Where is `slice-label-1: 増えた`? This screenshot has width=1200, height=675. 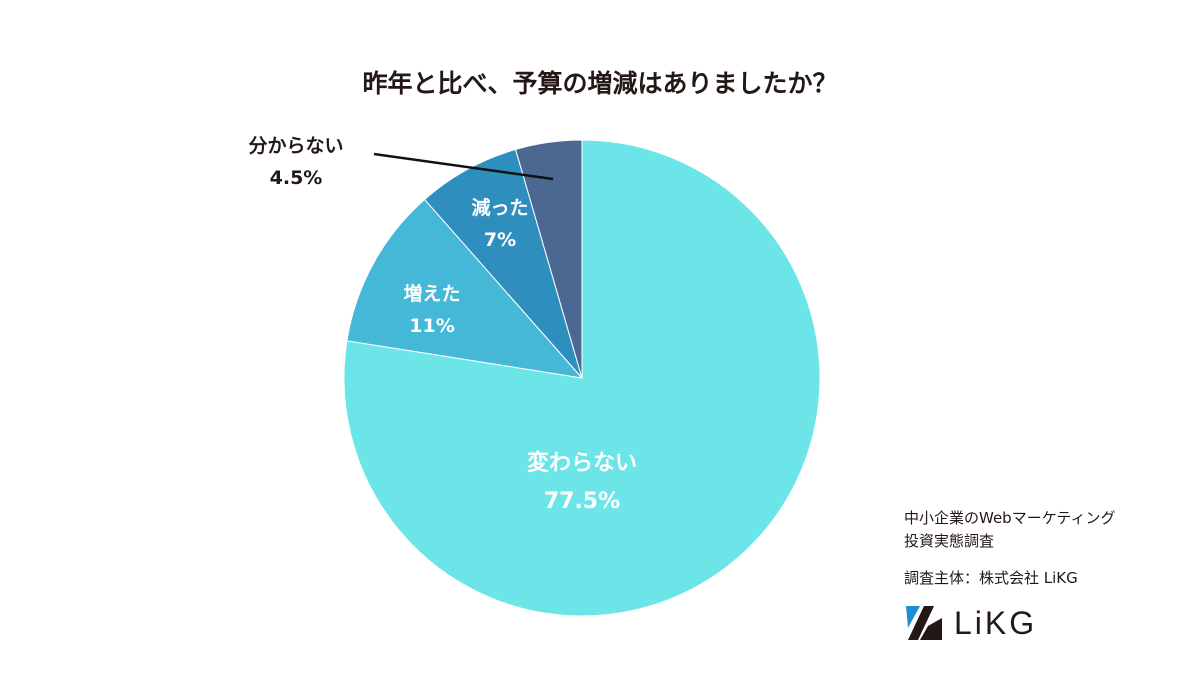 slice-label-1: 増えた is located at coordinates (431, 293).